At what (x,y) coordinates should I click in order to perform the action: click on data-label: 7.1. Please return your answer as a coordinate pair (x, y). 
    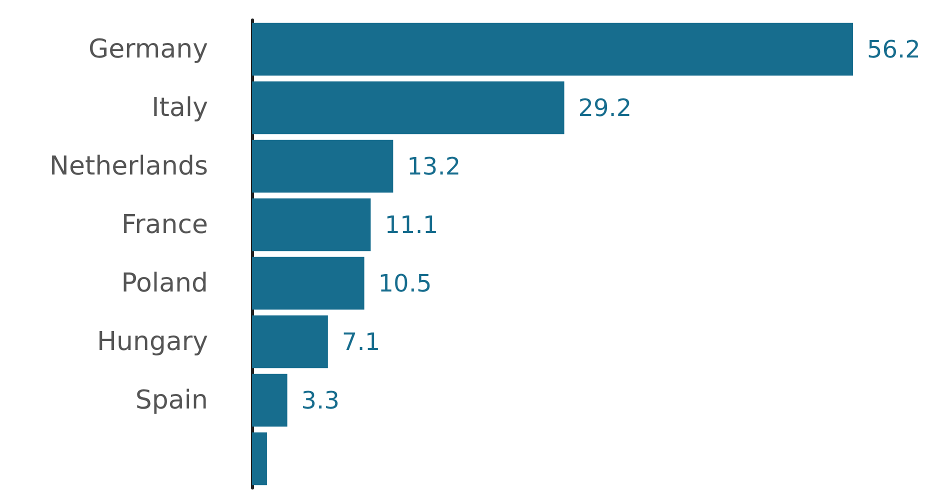
    Looking at the image, I should click on (361, 342).